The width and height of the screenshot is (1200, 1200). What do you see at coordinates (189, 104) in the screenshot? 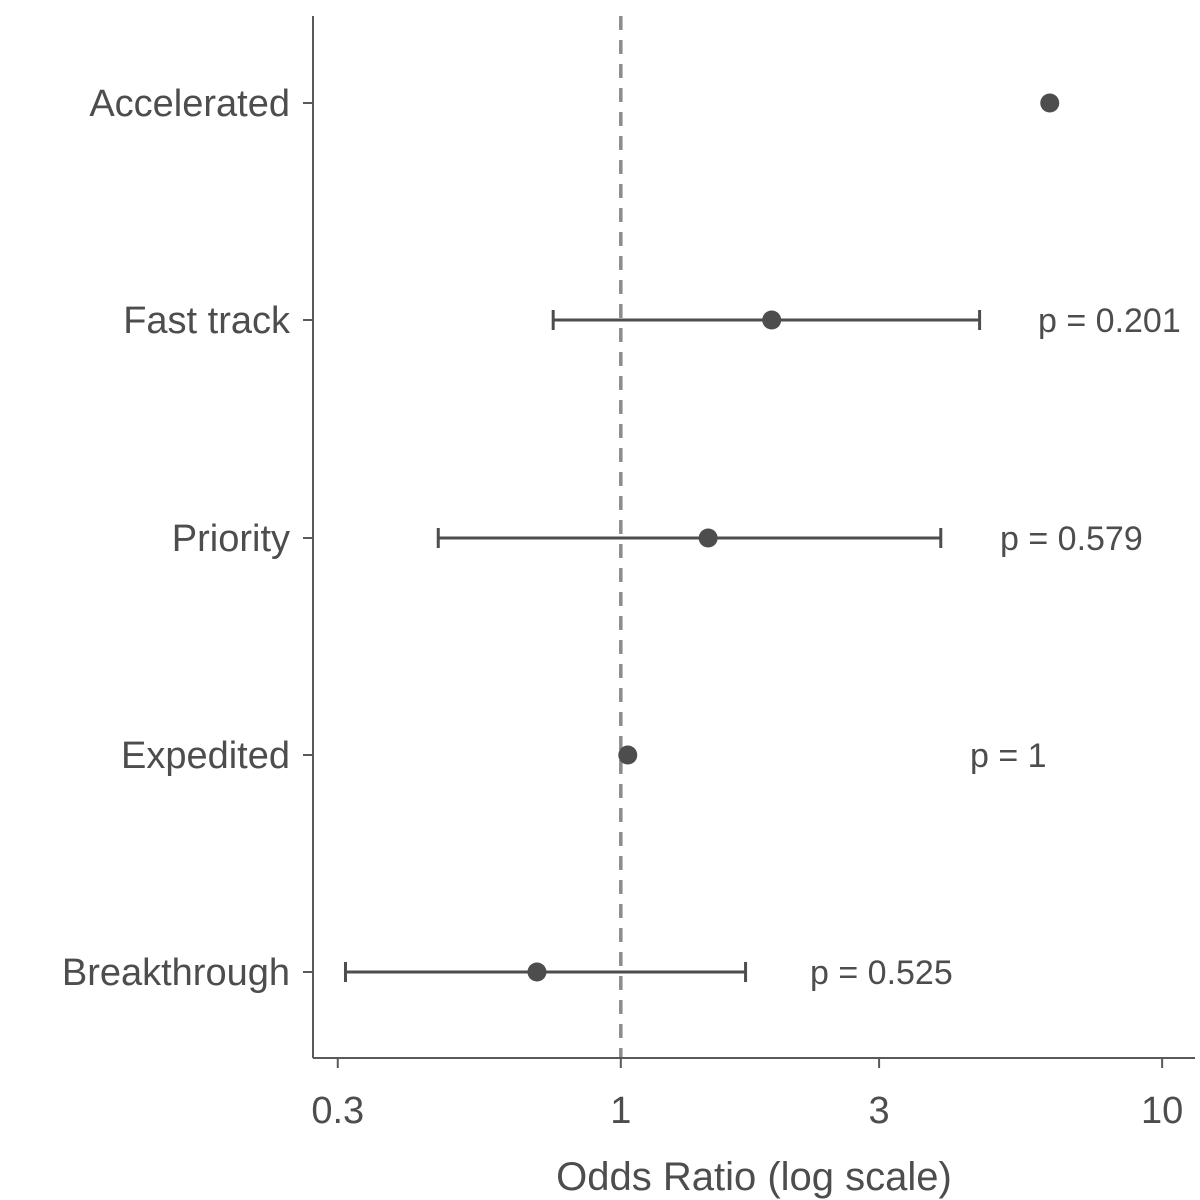
I see `y-category-label: Accelerated` at bounding box center [189, 104].